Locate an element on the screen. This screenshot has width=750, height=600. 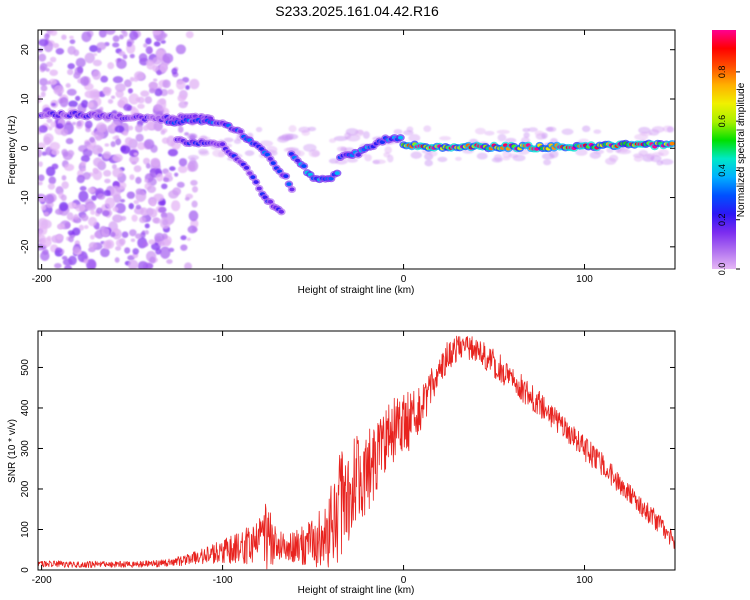
y-tick-label: 100 is located at coordinates (25, 529).